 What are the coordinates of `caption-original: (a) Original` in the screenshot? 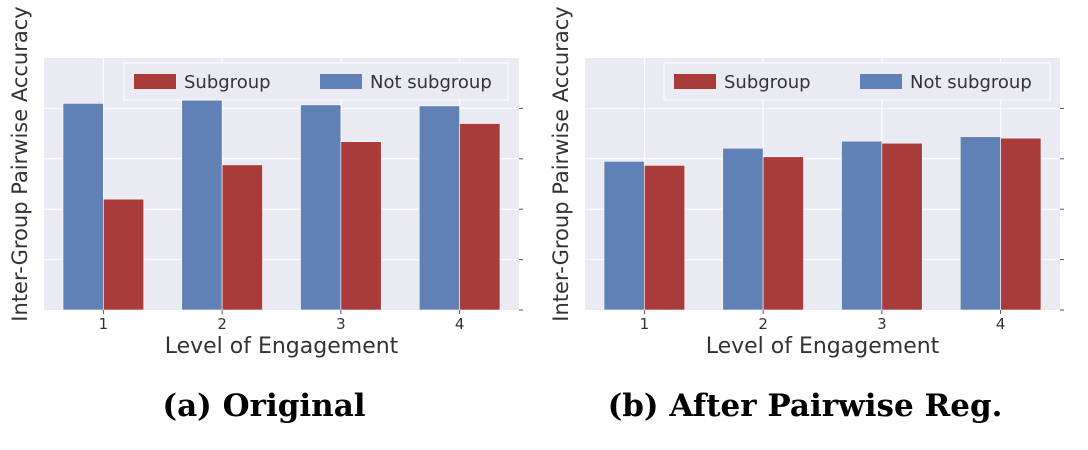 It's located at (264, 406).